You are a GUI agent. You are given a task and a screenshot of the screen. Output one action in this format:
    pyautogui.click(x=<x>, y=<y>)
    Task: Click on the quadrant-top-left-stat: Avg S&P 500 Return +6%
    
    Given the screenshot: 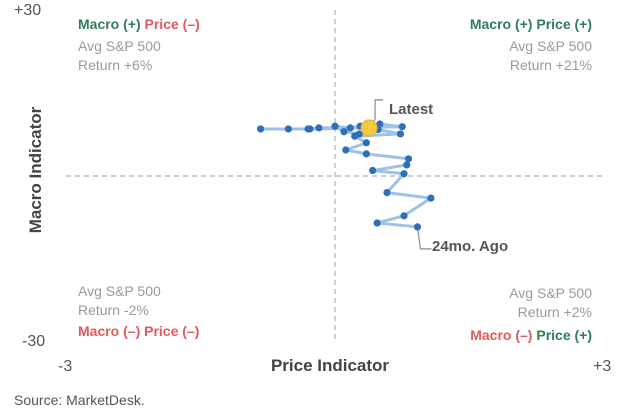 What is the action you would take?
    pyautogui.click(x=119, y=56)
    